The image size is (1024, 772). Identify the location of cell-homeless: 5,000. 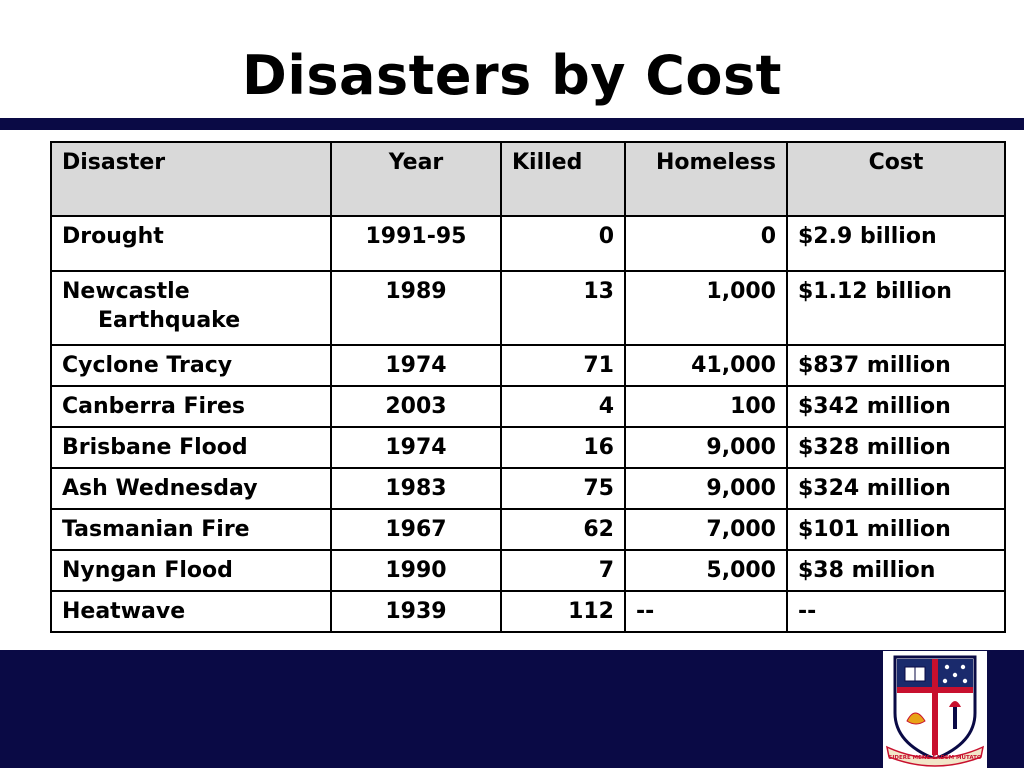
(706, 570).